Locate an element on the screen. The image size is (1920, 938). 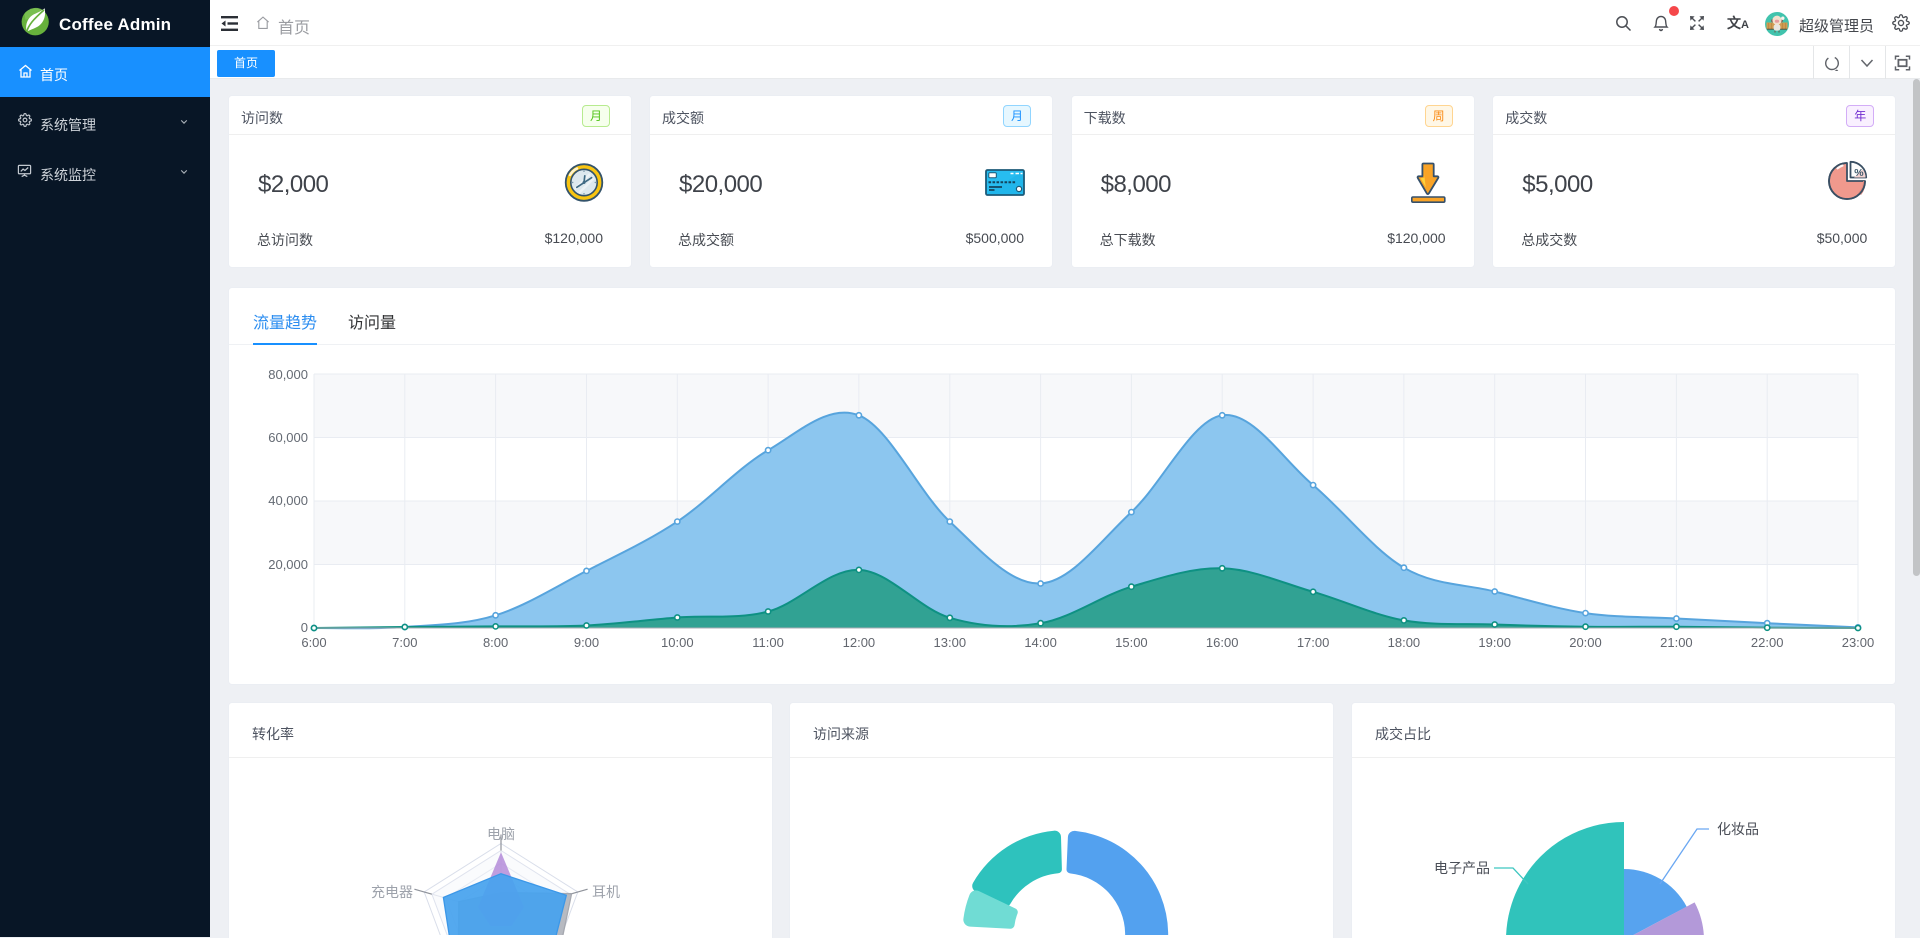
svg-text: 11:00 is located at coordinates (768, 642).